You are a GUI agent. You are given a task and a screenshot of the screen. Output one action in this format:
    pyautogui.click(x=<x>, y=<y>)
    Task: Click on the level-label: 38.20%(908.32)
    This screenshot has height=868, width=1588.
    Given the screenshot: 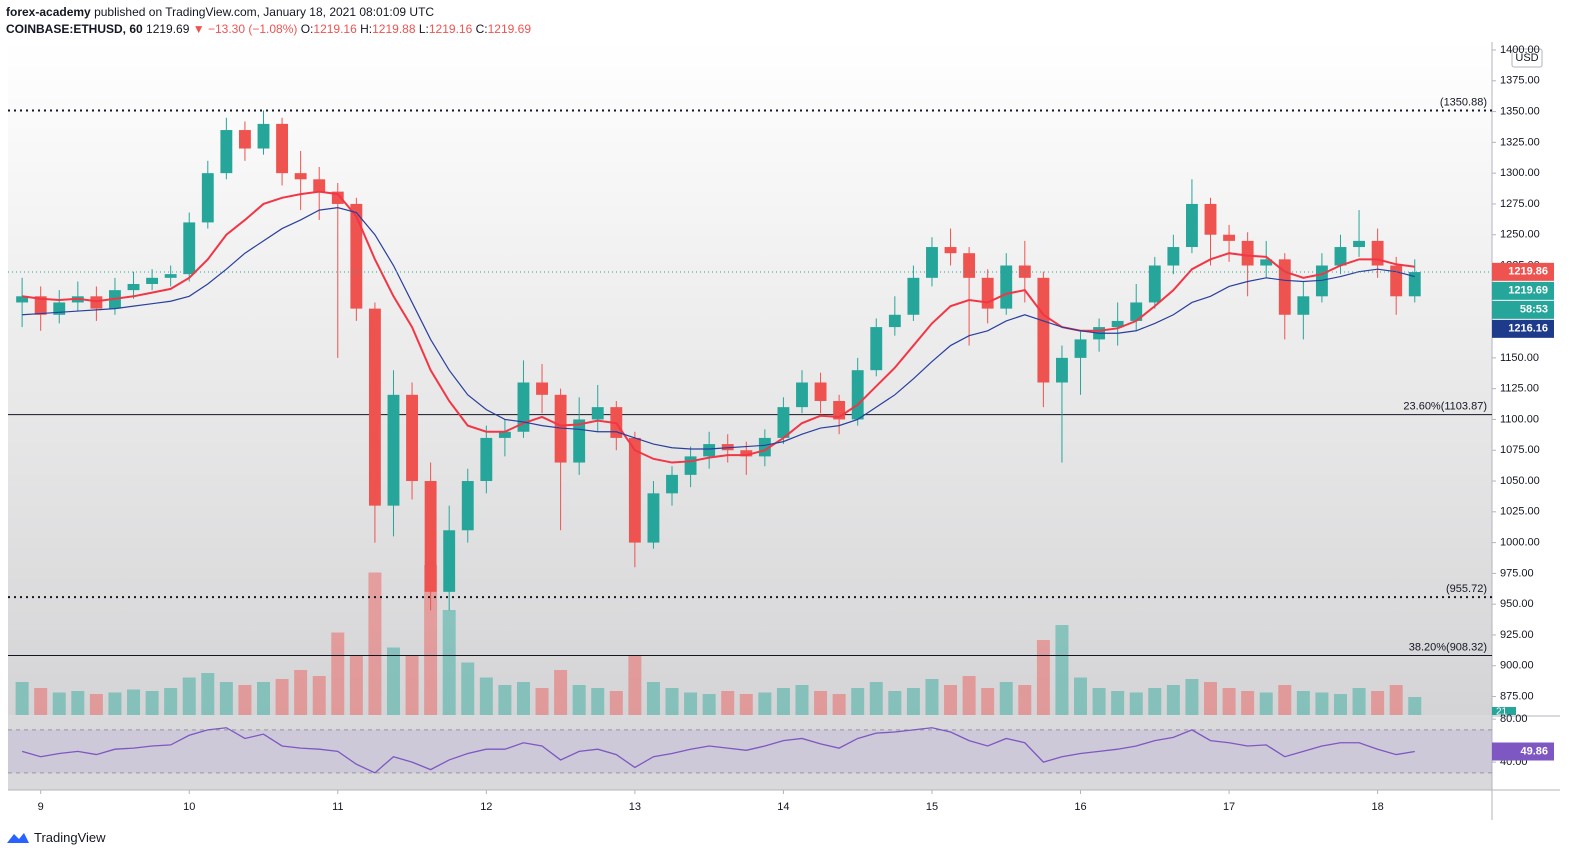 What is the action you would take?
    pyautogui.click(x=1448, y=647)
    